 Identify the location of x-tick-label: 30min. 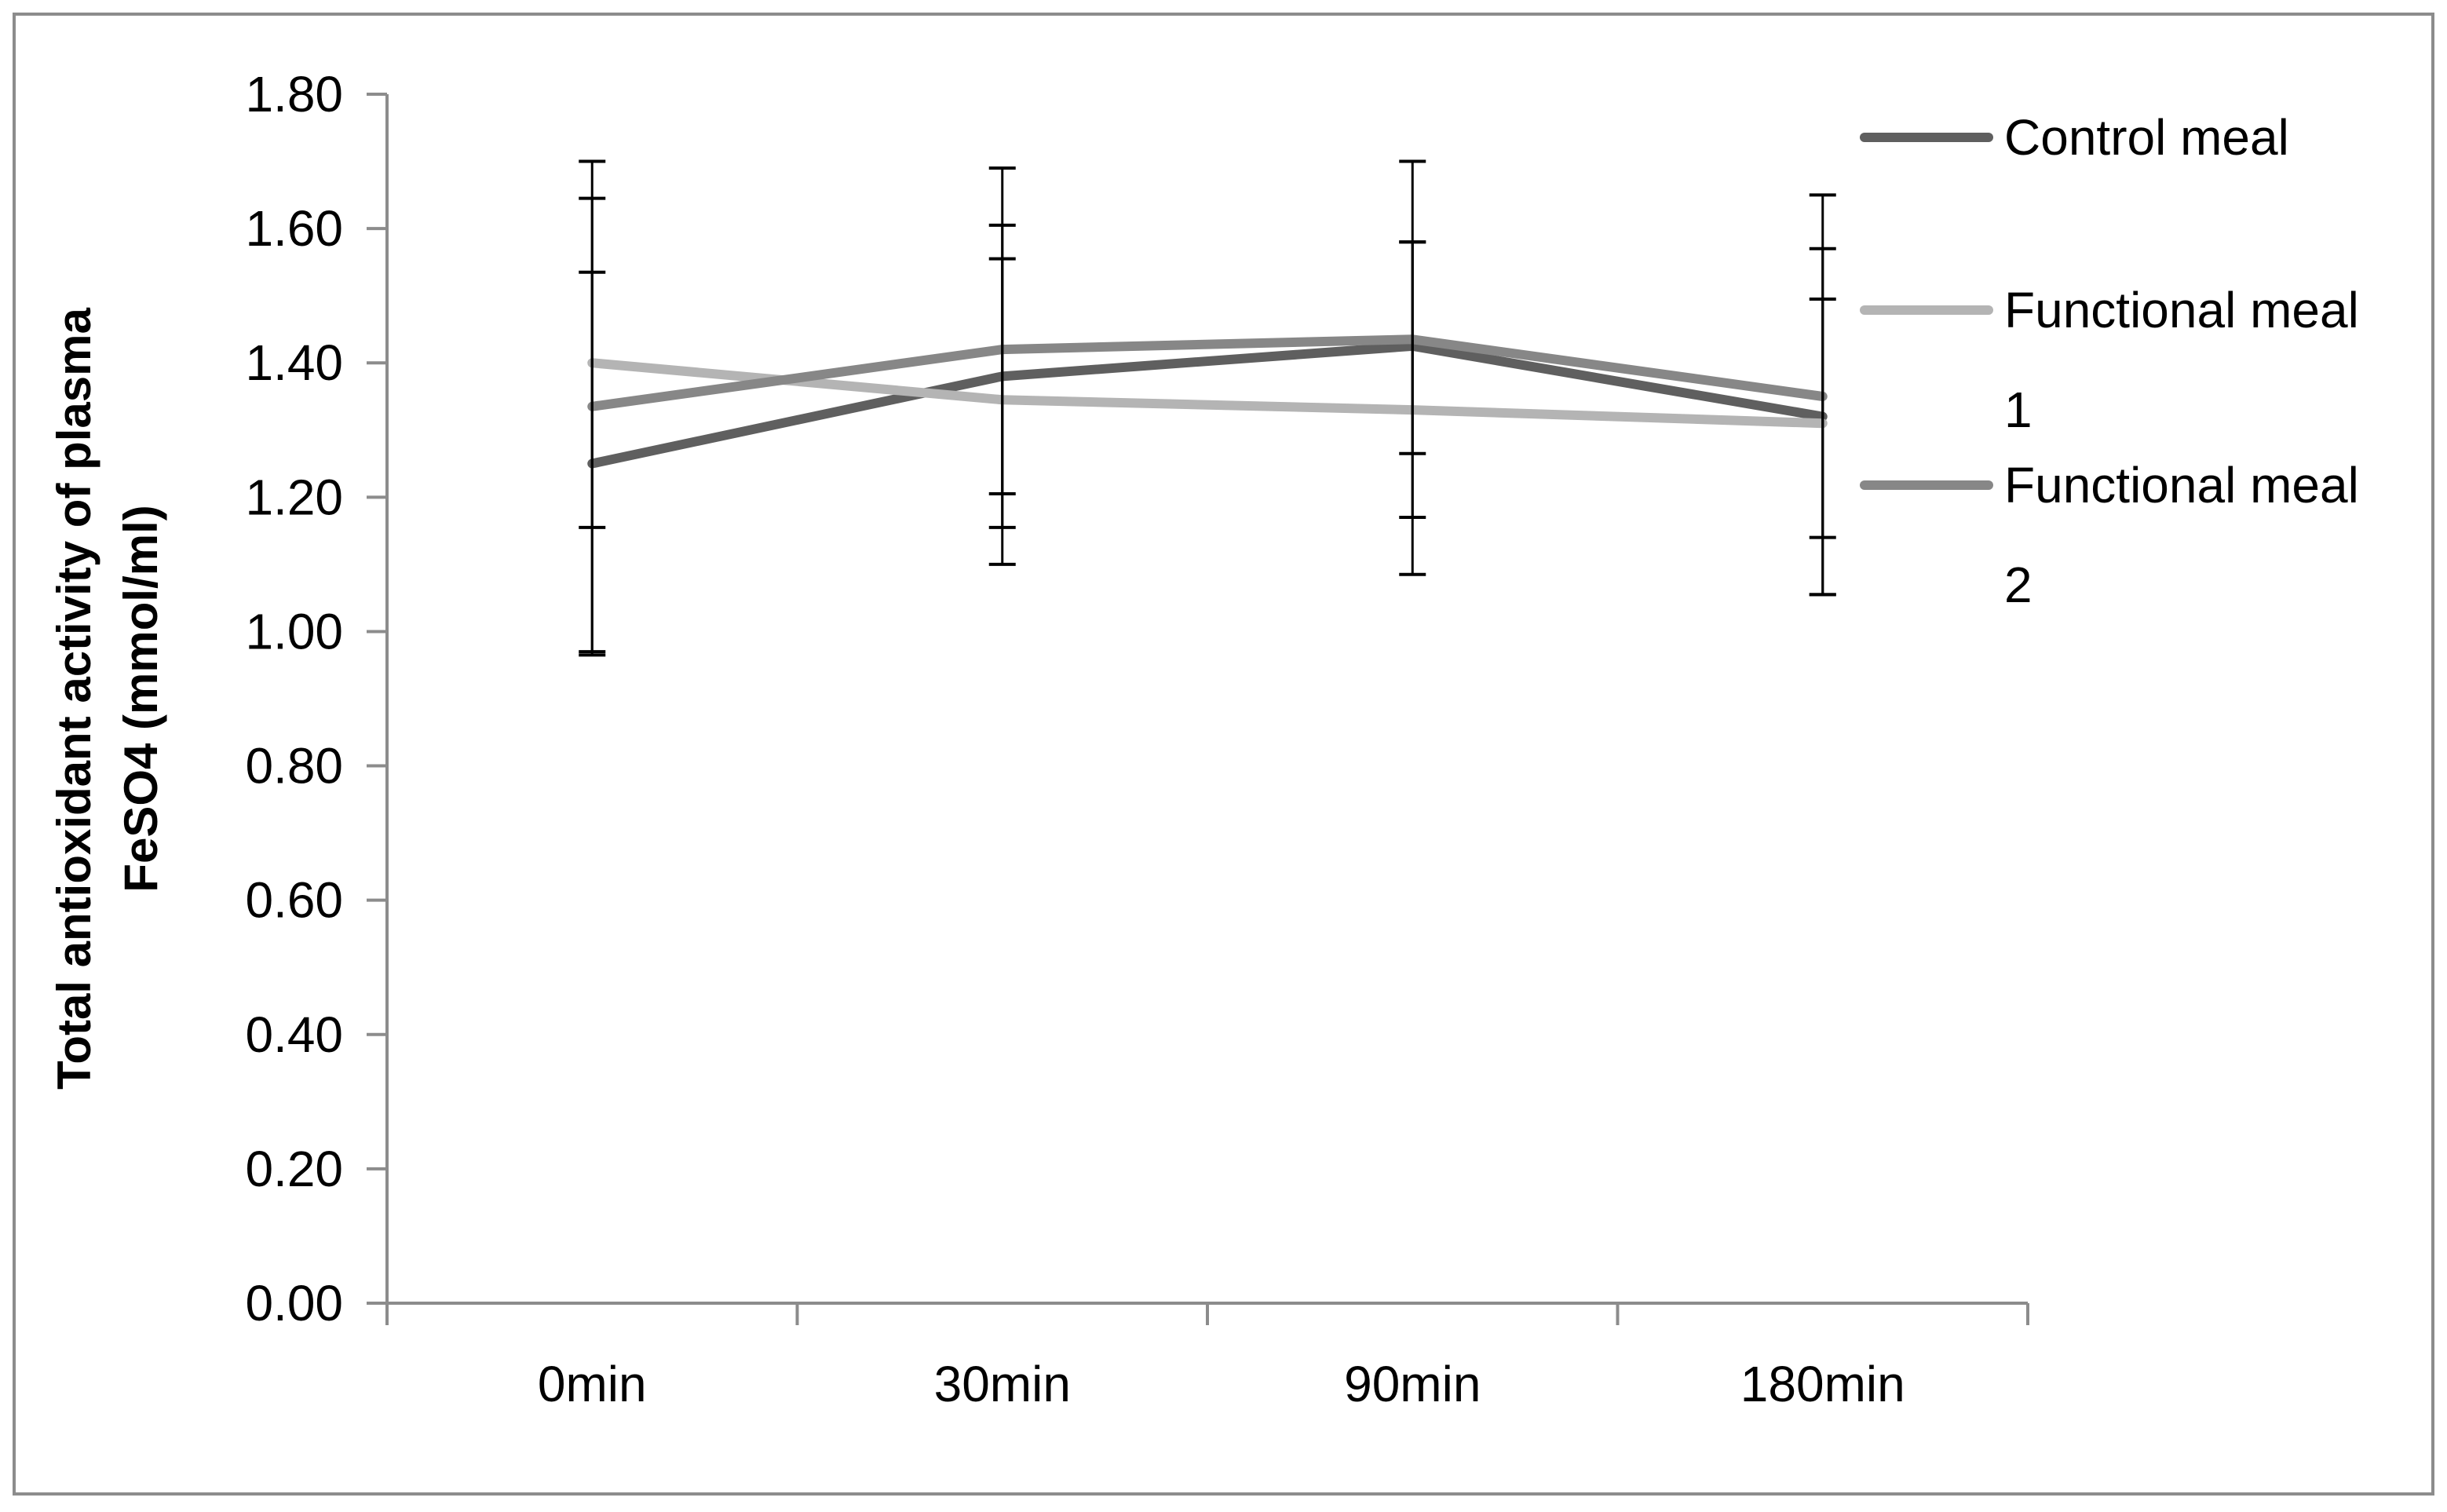
(1002, 1384).